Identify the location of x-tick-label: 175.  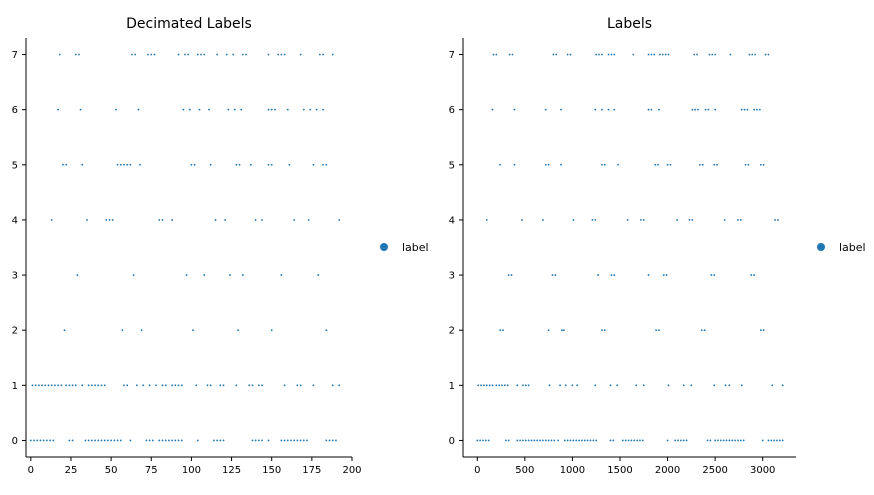
(311, 470).